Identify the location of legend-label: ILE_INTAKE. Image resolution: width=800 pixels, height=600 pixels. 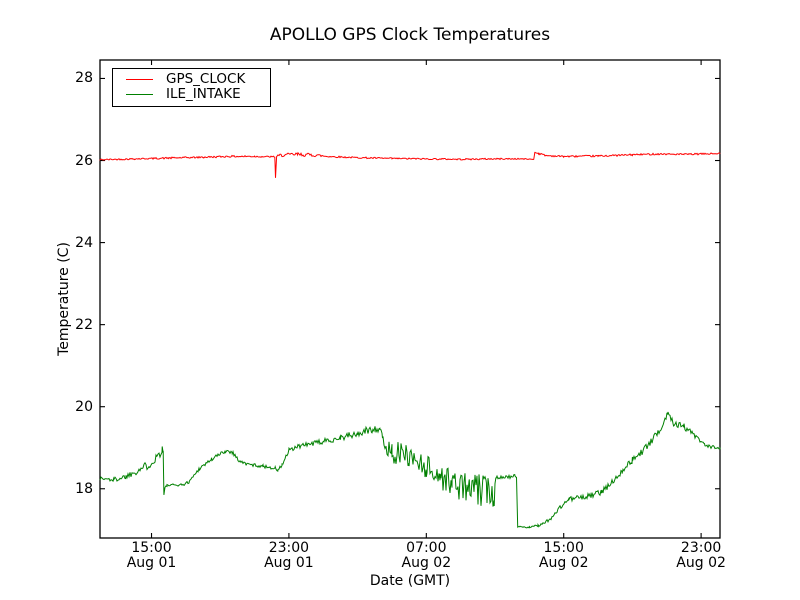
(203, 94).